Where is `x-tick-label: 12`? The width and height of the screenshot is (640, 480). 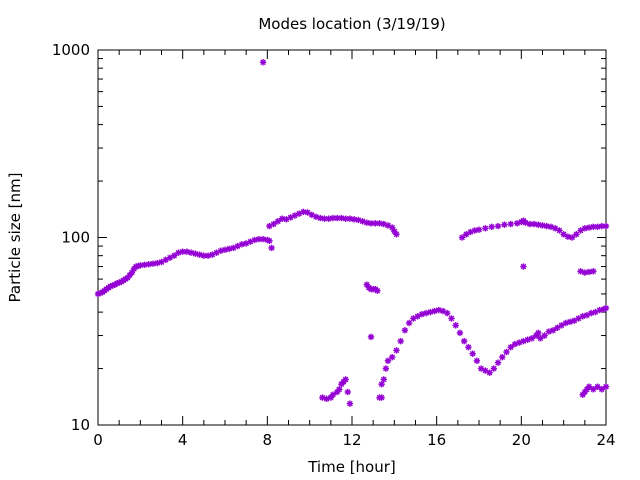 x-tick-label: 12 is located at coordinates (351, 440).